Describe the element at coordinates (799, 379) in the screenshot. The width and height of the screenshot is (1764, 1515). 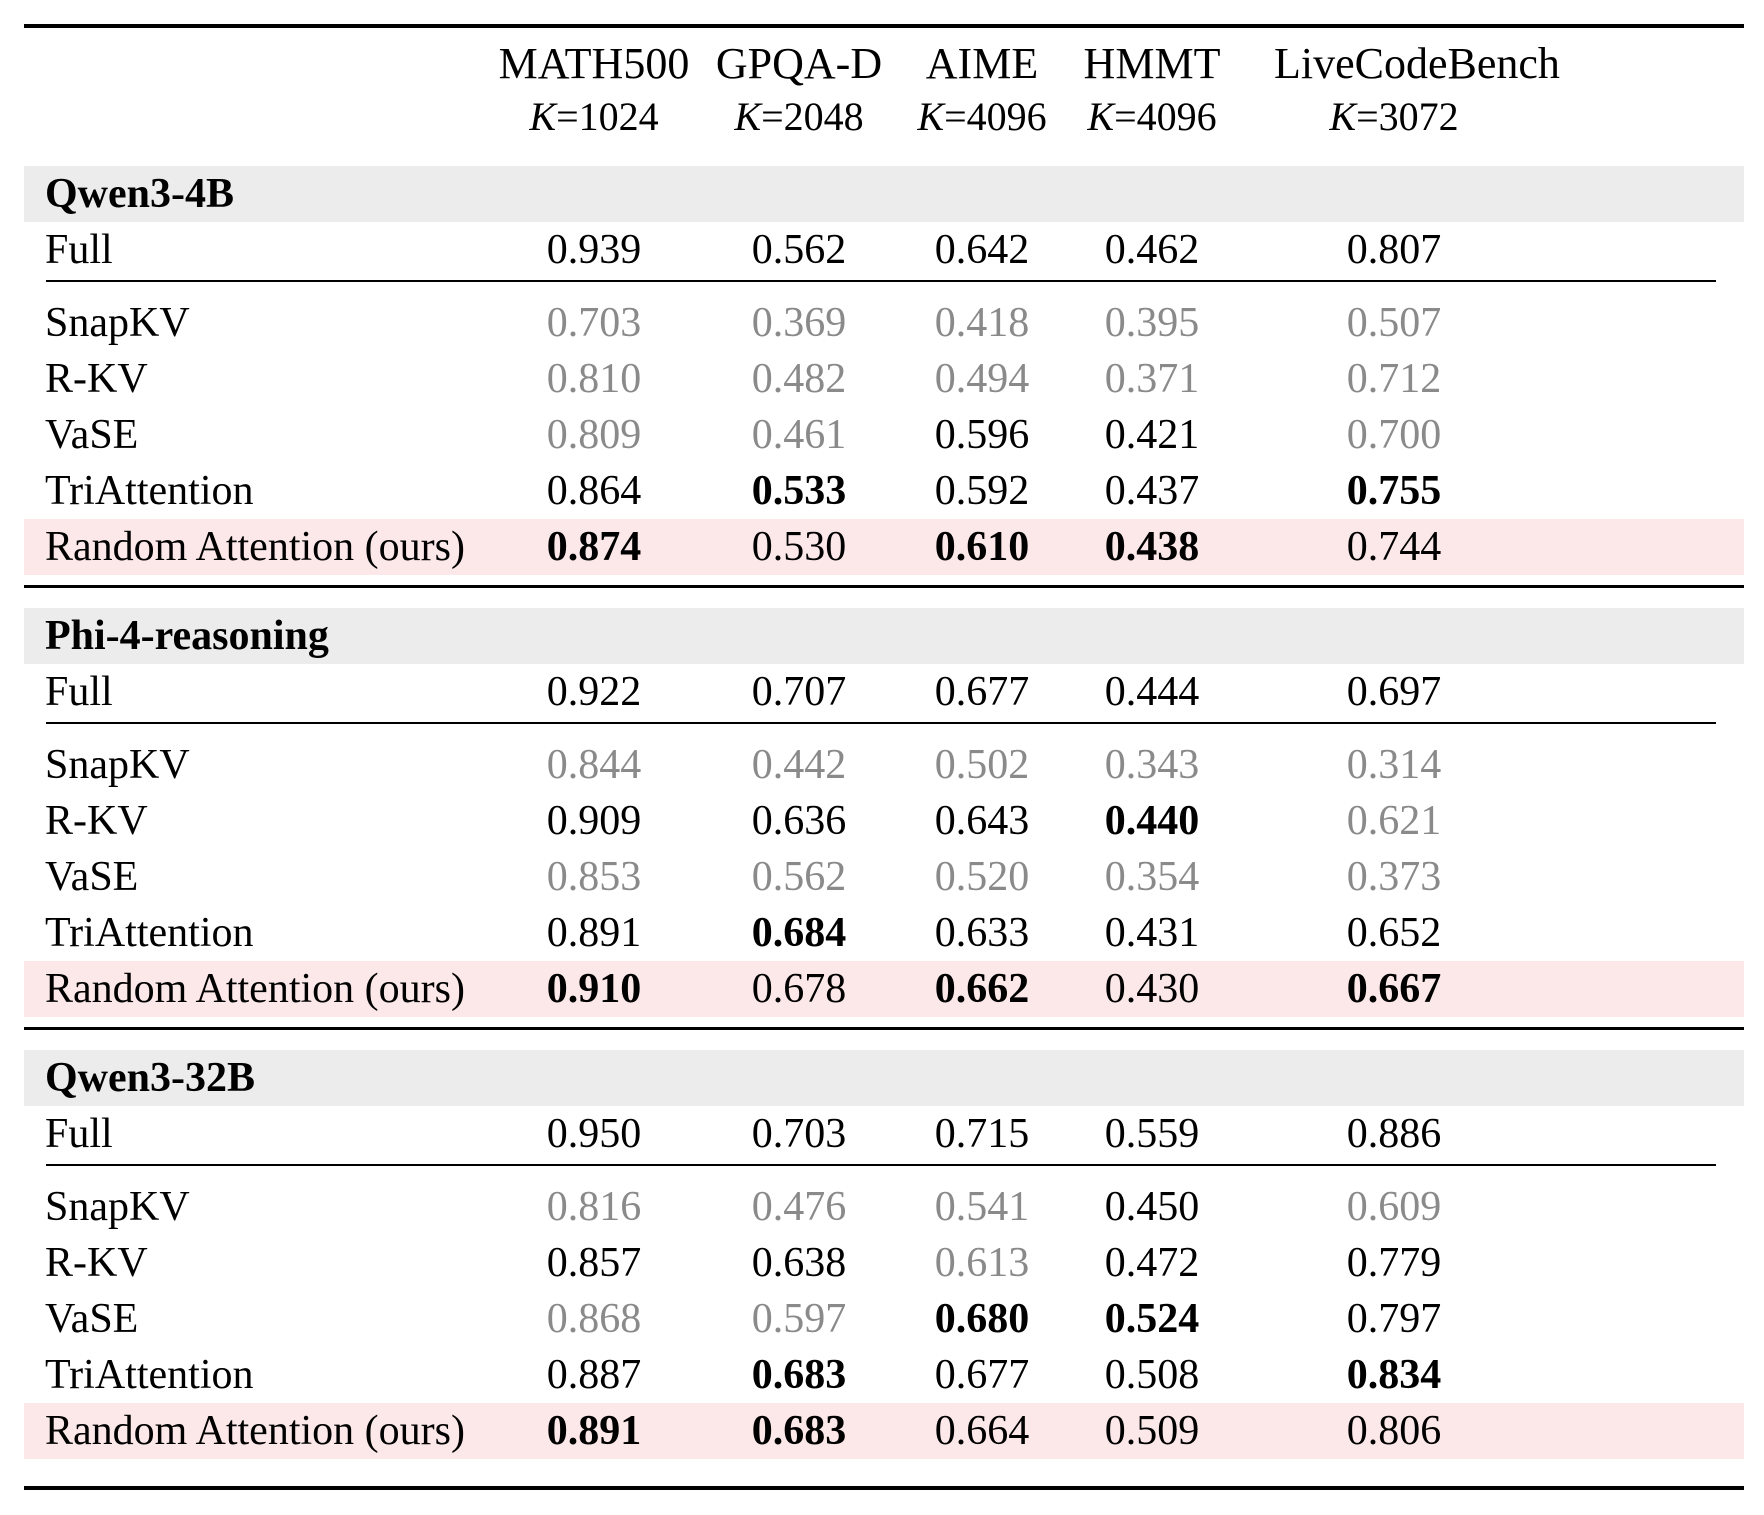
I see `cell-value: 0.482` at that location.